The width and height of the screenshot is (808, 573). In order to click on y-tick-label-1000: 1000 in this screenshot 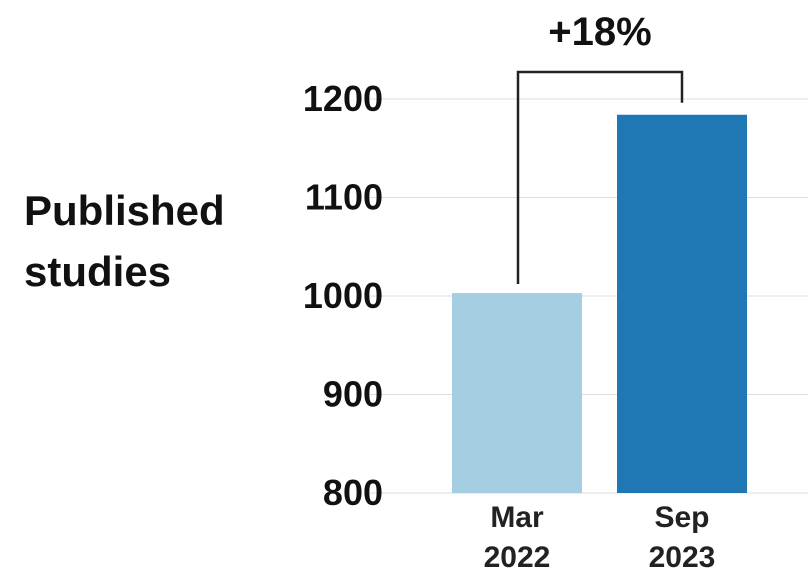, I will do `click(343, 295)`.